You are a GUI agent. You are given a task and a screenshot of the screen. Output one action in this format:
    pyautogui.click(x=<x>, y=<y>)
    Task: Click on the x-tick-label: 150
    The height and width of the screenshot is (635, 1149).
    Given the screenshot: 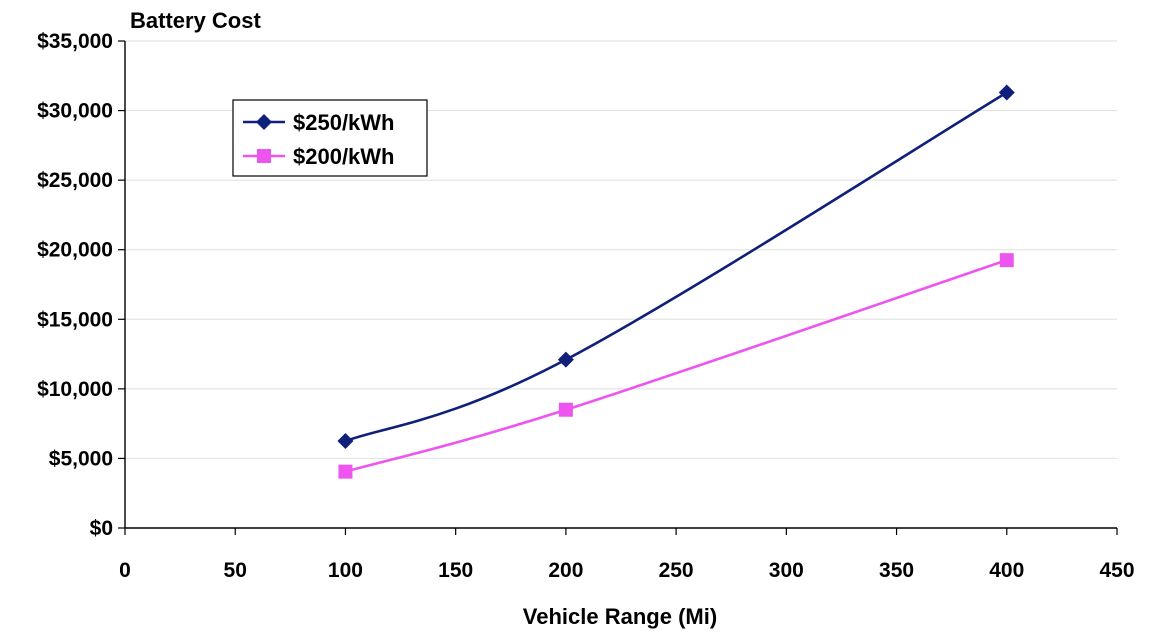 What is the action you would take?
    pyautogui.click(x=455, y=570)
    